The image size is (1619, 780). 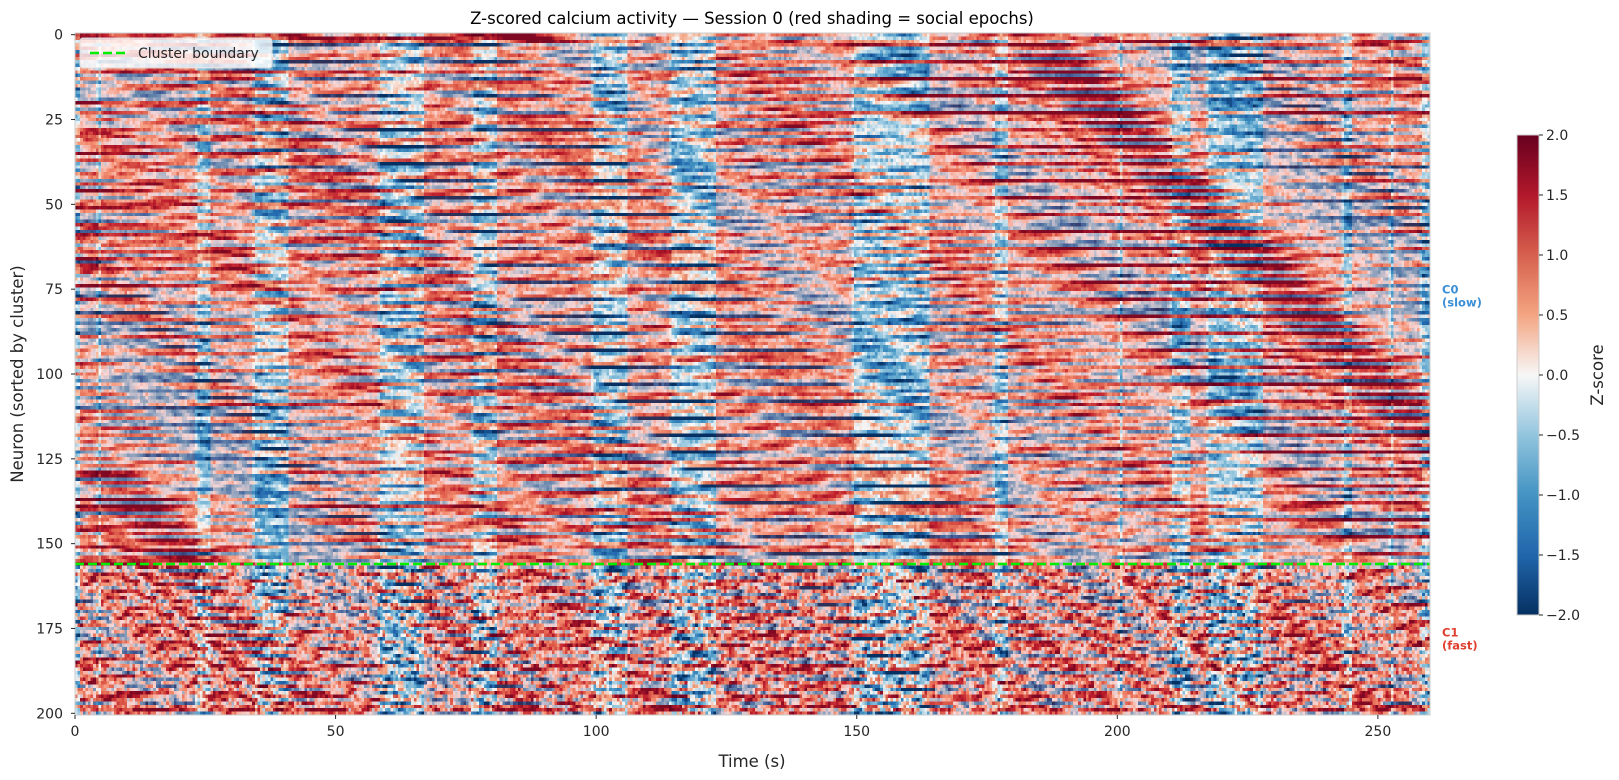 I want to click on colorbar: 2.0 1.5 1.0 0.5 0.0 −0.5 −1.0 −1.5 −2.0 Z-score, so click(x=1561, y=376).